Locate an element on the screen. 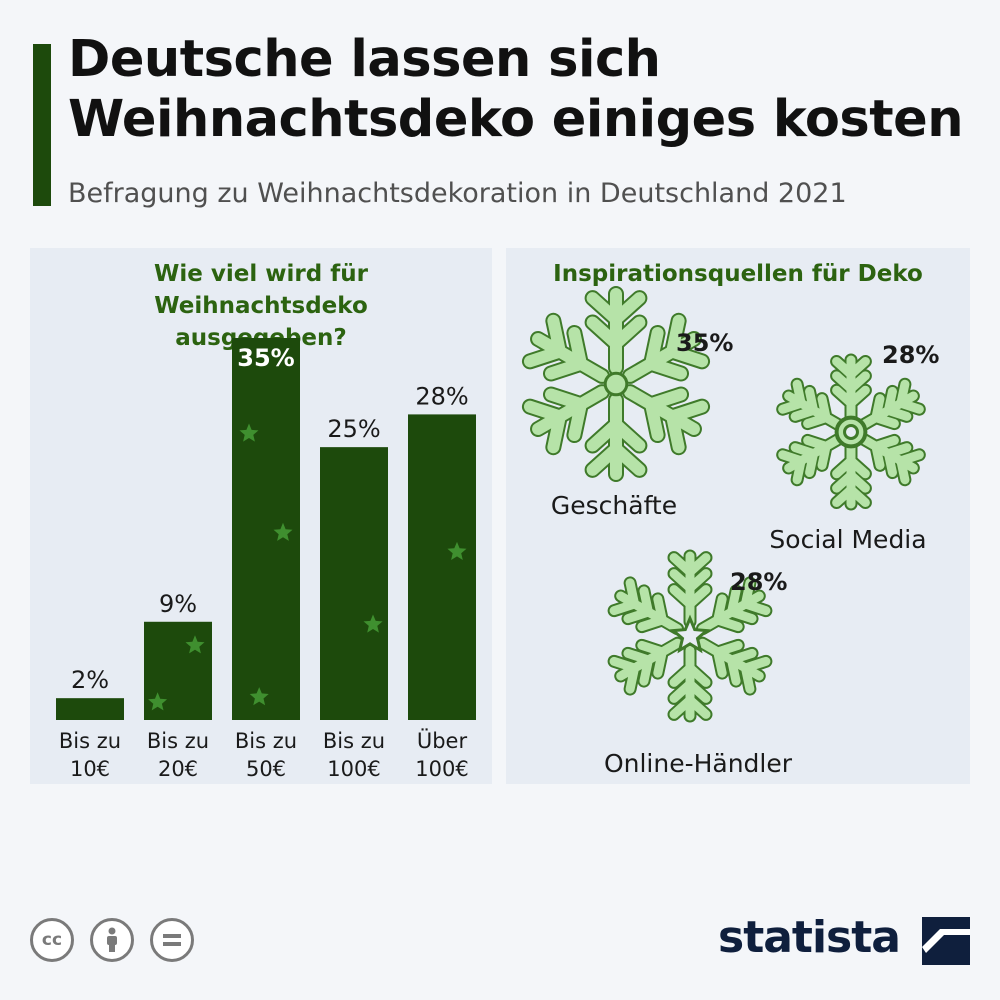  source-value-label: 35% is located at coordinates (704, 343).